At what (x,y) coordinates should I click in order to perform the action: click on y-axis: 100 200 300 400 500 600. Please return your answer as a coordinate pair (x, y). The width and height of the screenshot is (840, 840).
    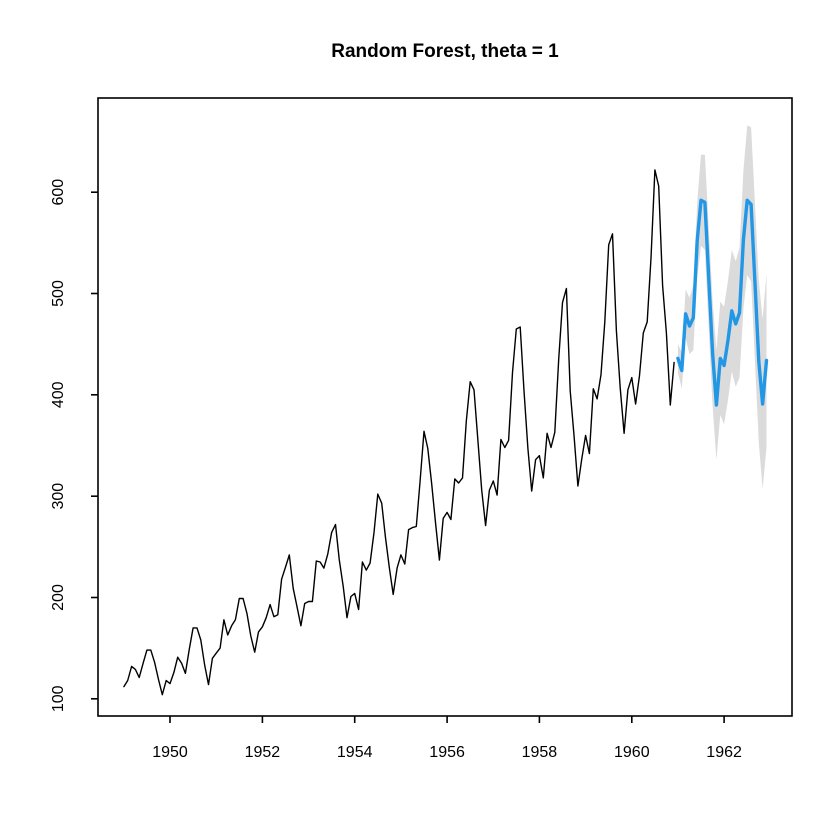
    Looking at the image, I should click on (74, 445).